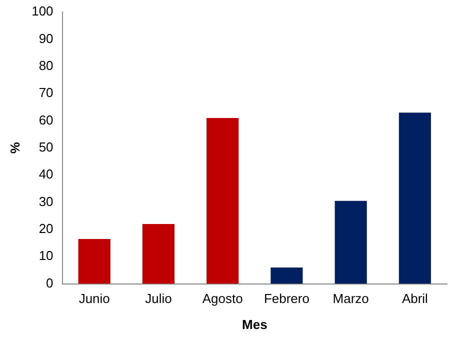 This screenshot has width=469, height=341. I want to click on x-tick-label: Marzo, so click(350, 298).